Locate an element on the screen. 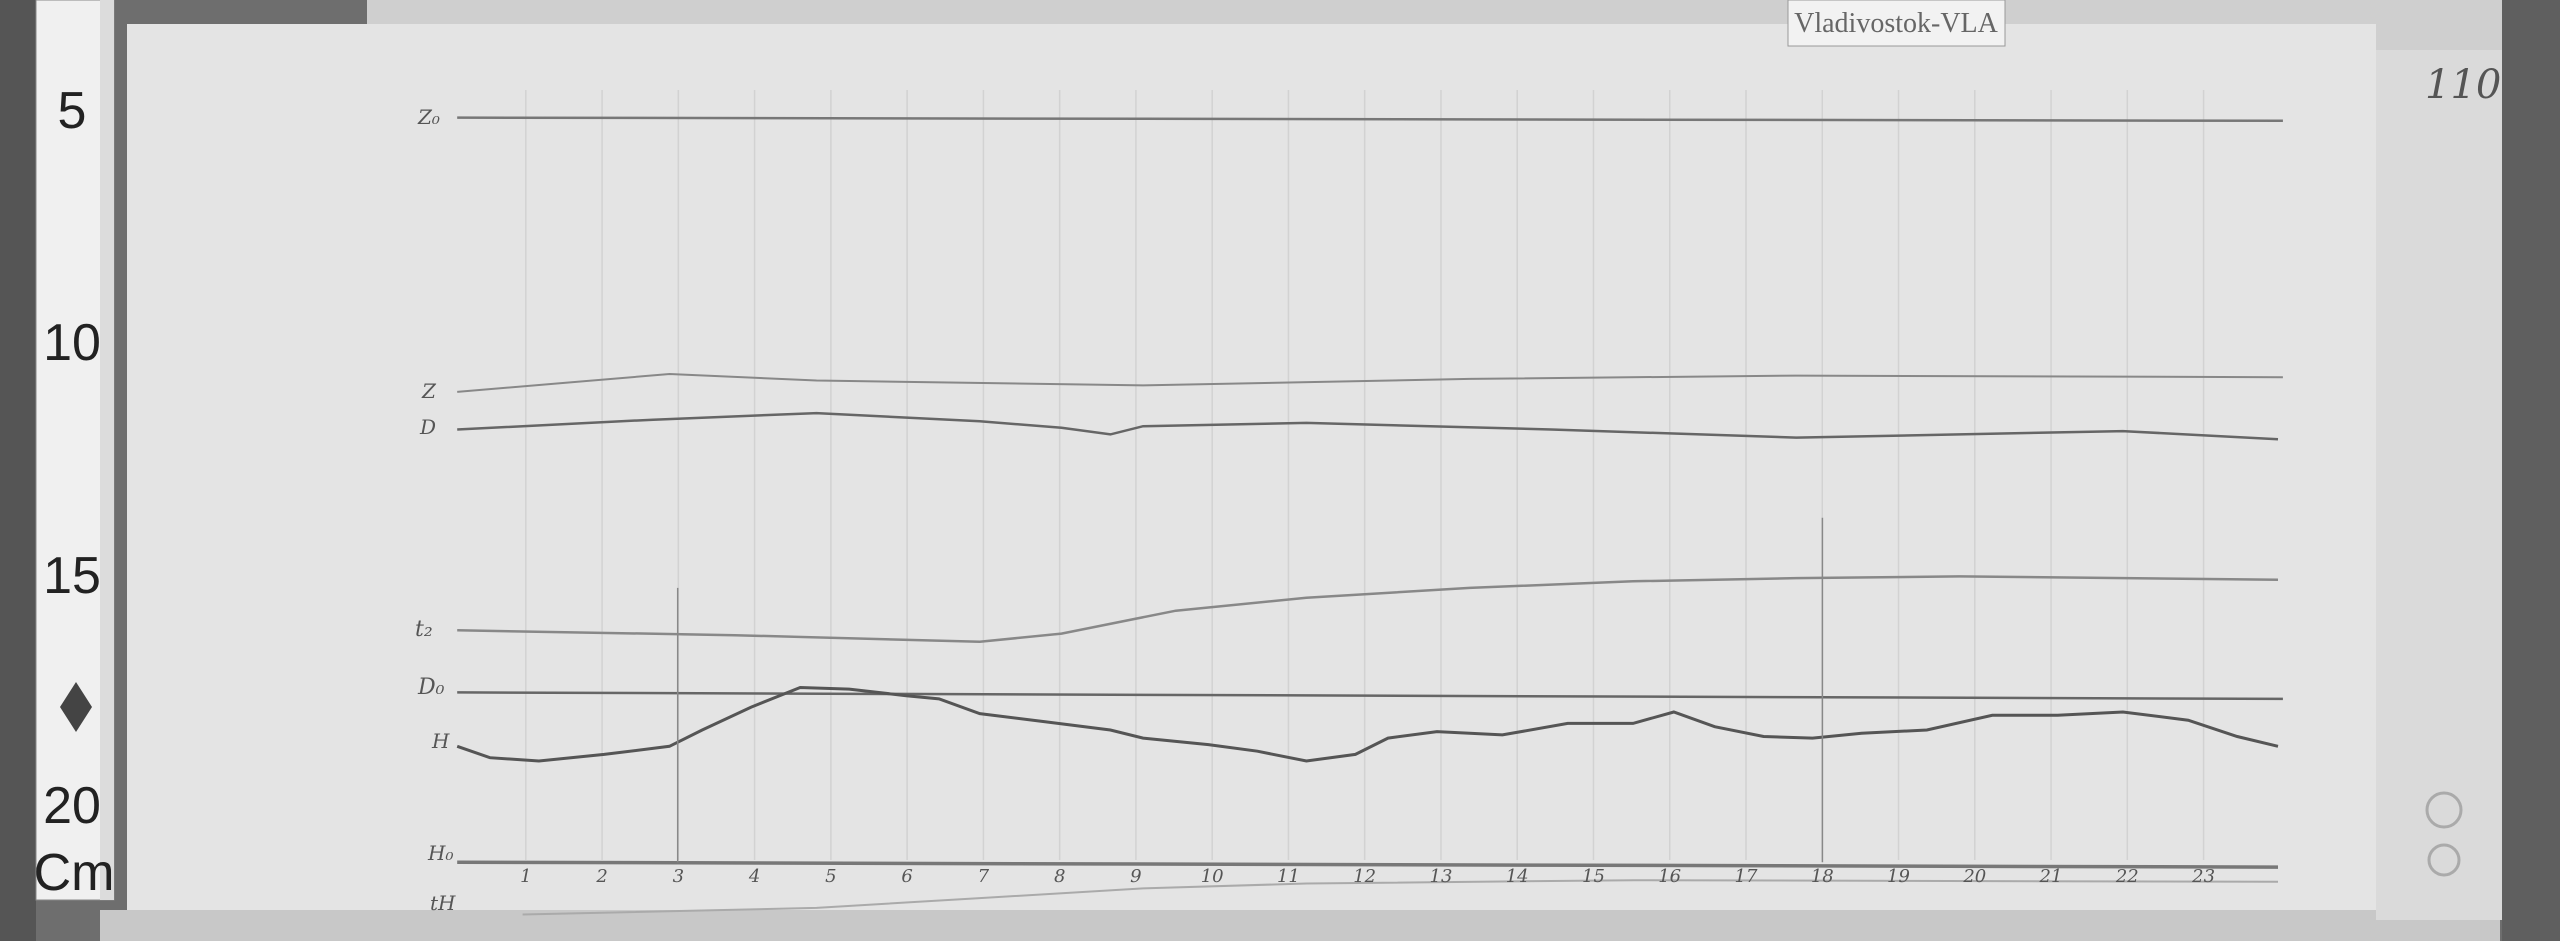 The image size is (2560, 941). bottom-strip is located at coordinates (1300, 925).